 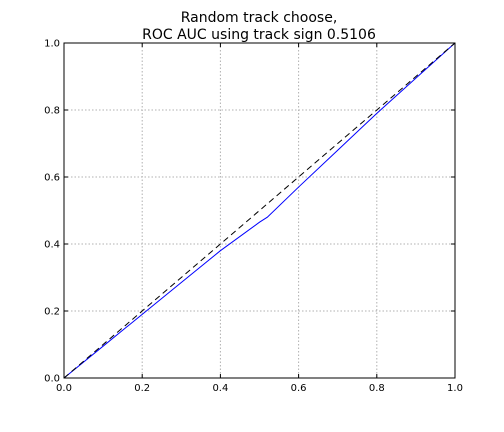 What do you see at coordinates (259, 35) in the screenshot?
I see `chart-title-line-2: ROC AUC using track sign 0.5106` at bounding box center [259, 35].